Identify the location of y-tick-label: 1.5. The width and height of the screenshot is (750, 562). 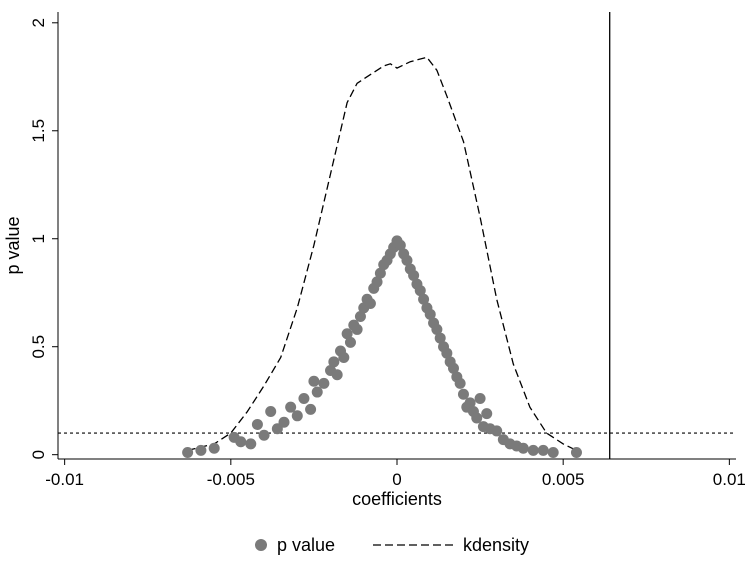
(38, 131).